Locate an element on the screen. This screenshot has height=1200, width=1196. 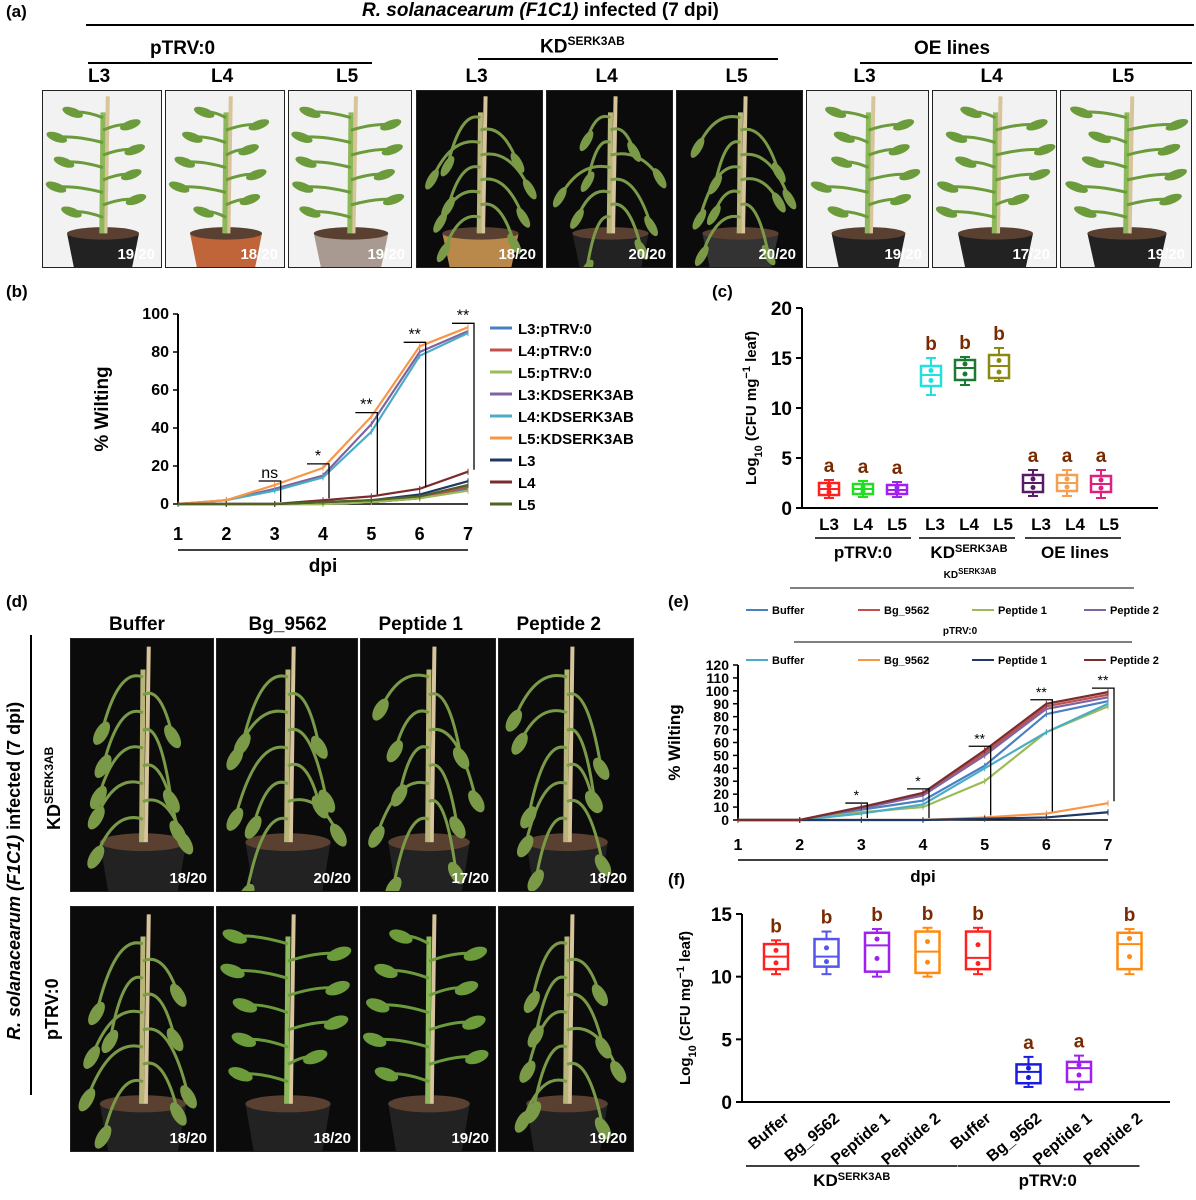
y-axis-label: Log10 (CFU mg−1 leaf) is located at coordinates (687, 1008).